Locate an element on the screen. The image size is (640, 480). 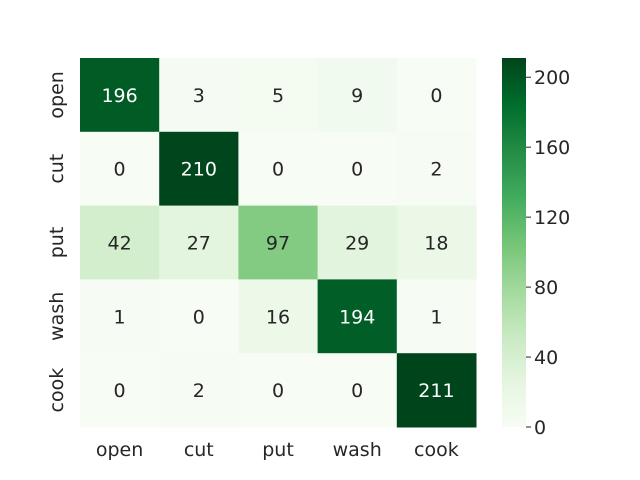
y-tick-label: cut is located at coordinates (57, 169).